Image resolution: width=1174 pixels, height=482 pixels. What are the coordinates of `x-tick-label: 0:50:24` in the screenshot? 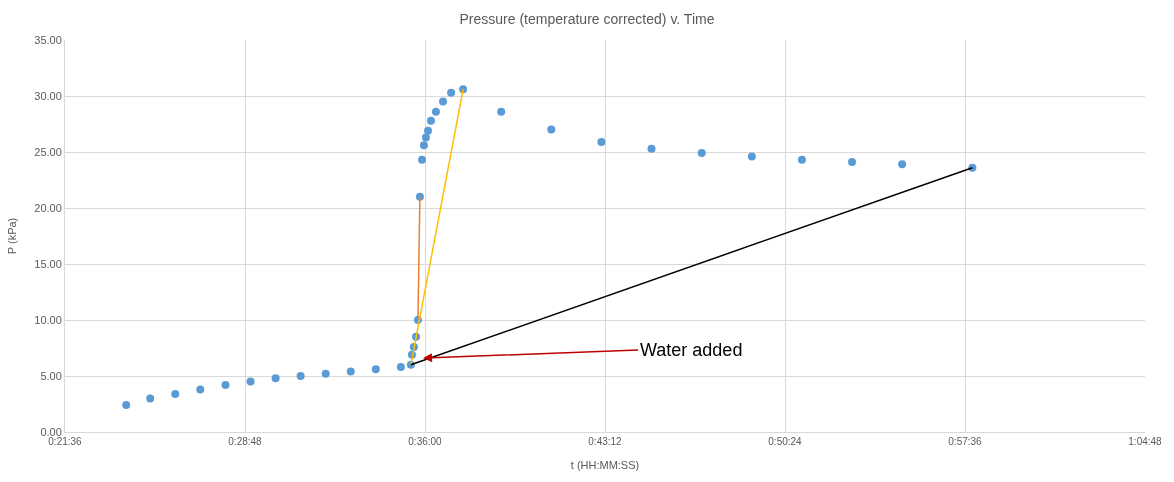 It's located at (785, 441).